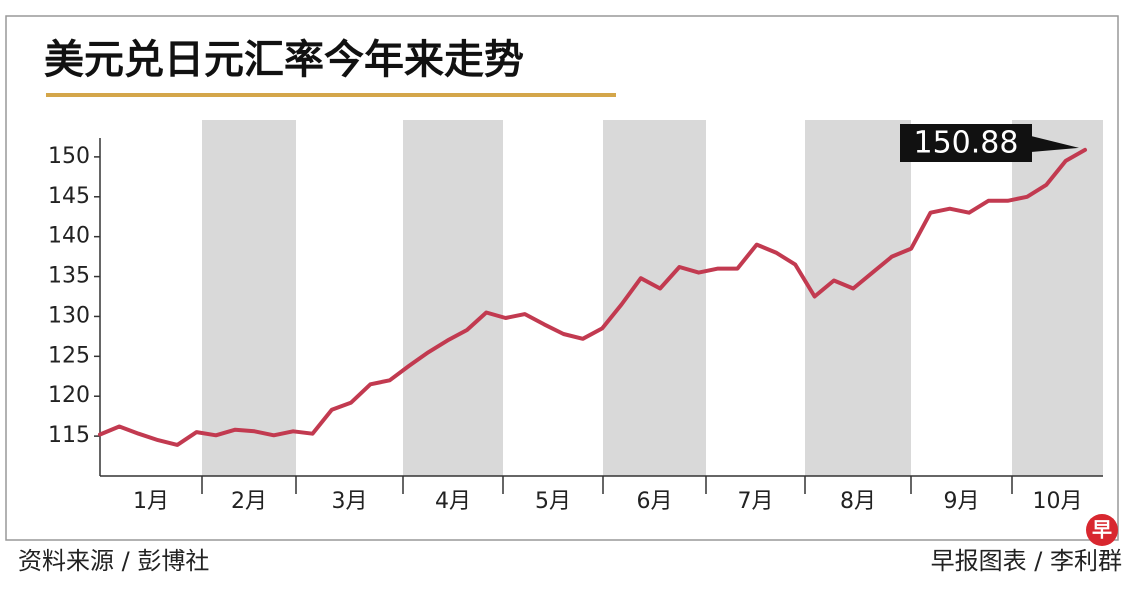  Describe the element at coordinates (655, 501) in the screenshot. I see `x-tick-label: 6月` at that location.